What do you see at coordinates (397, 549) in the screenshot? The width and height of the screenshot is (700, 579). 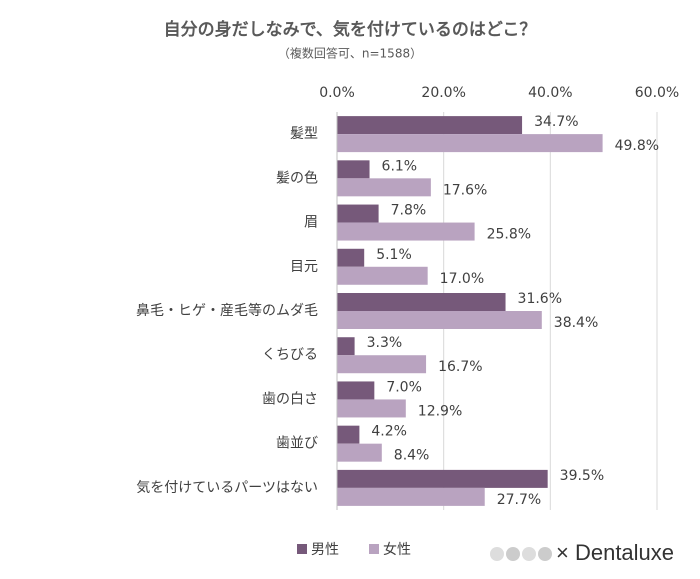 I see `legend-label: 女性` at bounding box center [397, 549].